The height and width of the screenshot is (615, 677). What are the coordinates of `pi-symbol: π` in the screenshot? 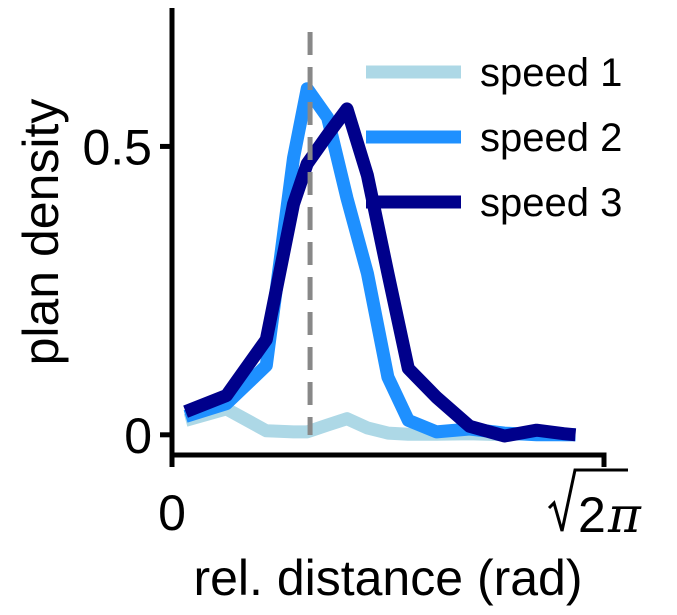 It's located at (624, 515).